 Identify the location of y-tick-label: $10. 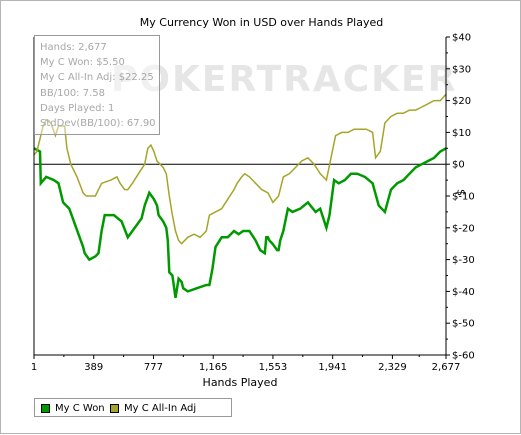
(461, 133).